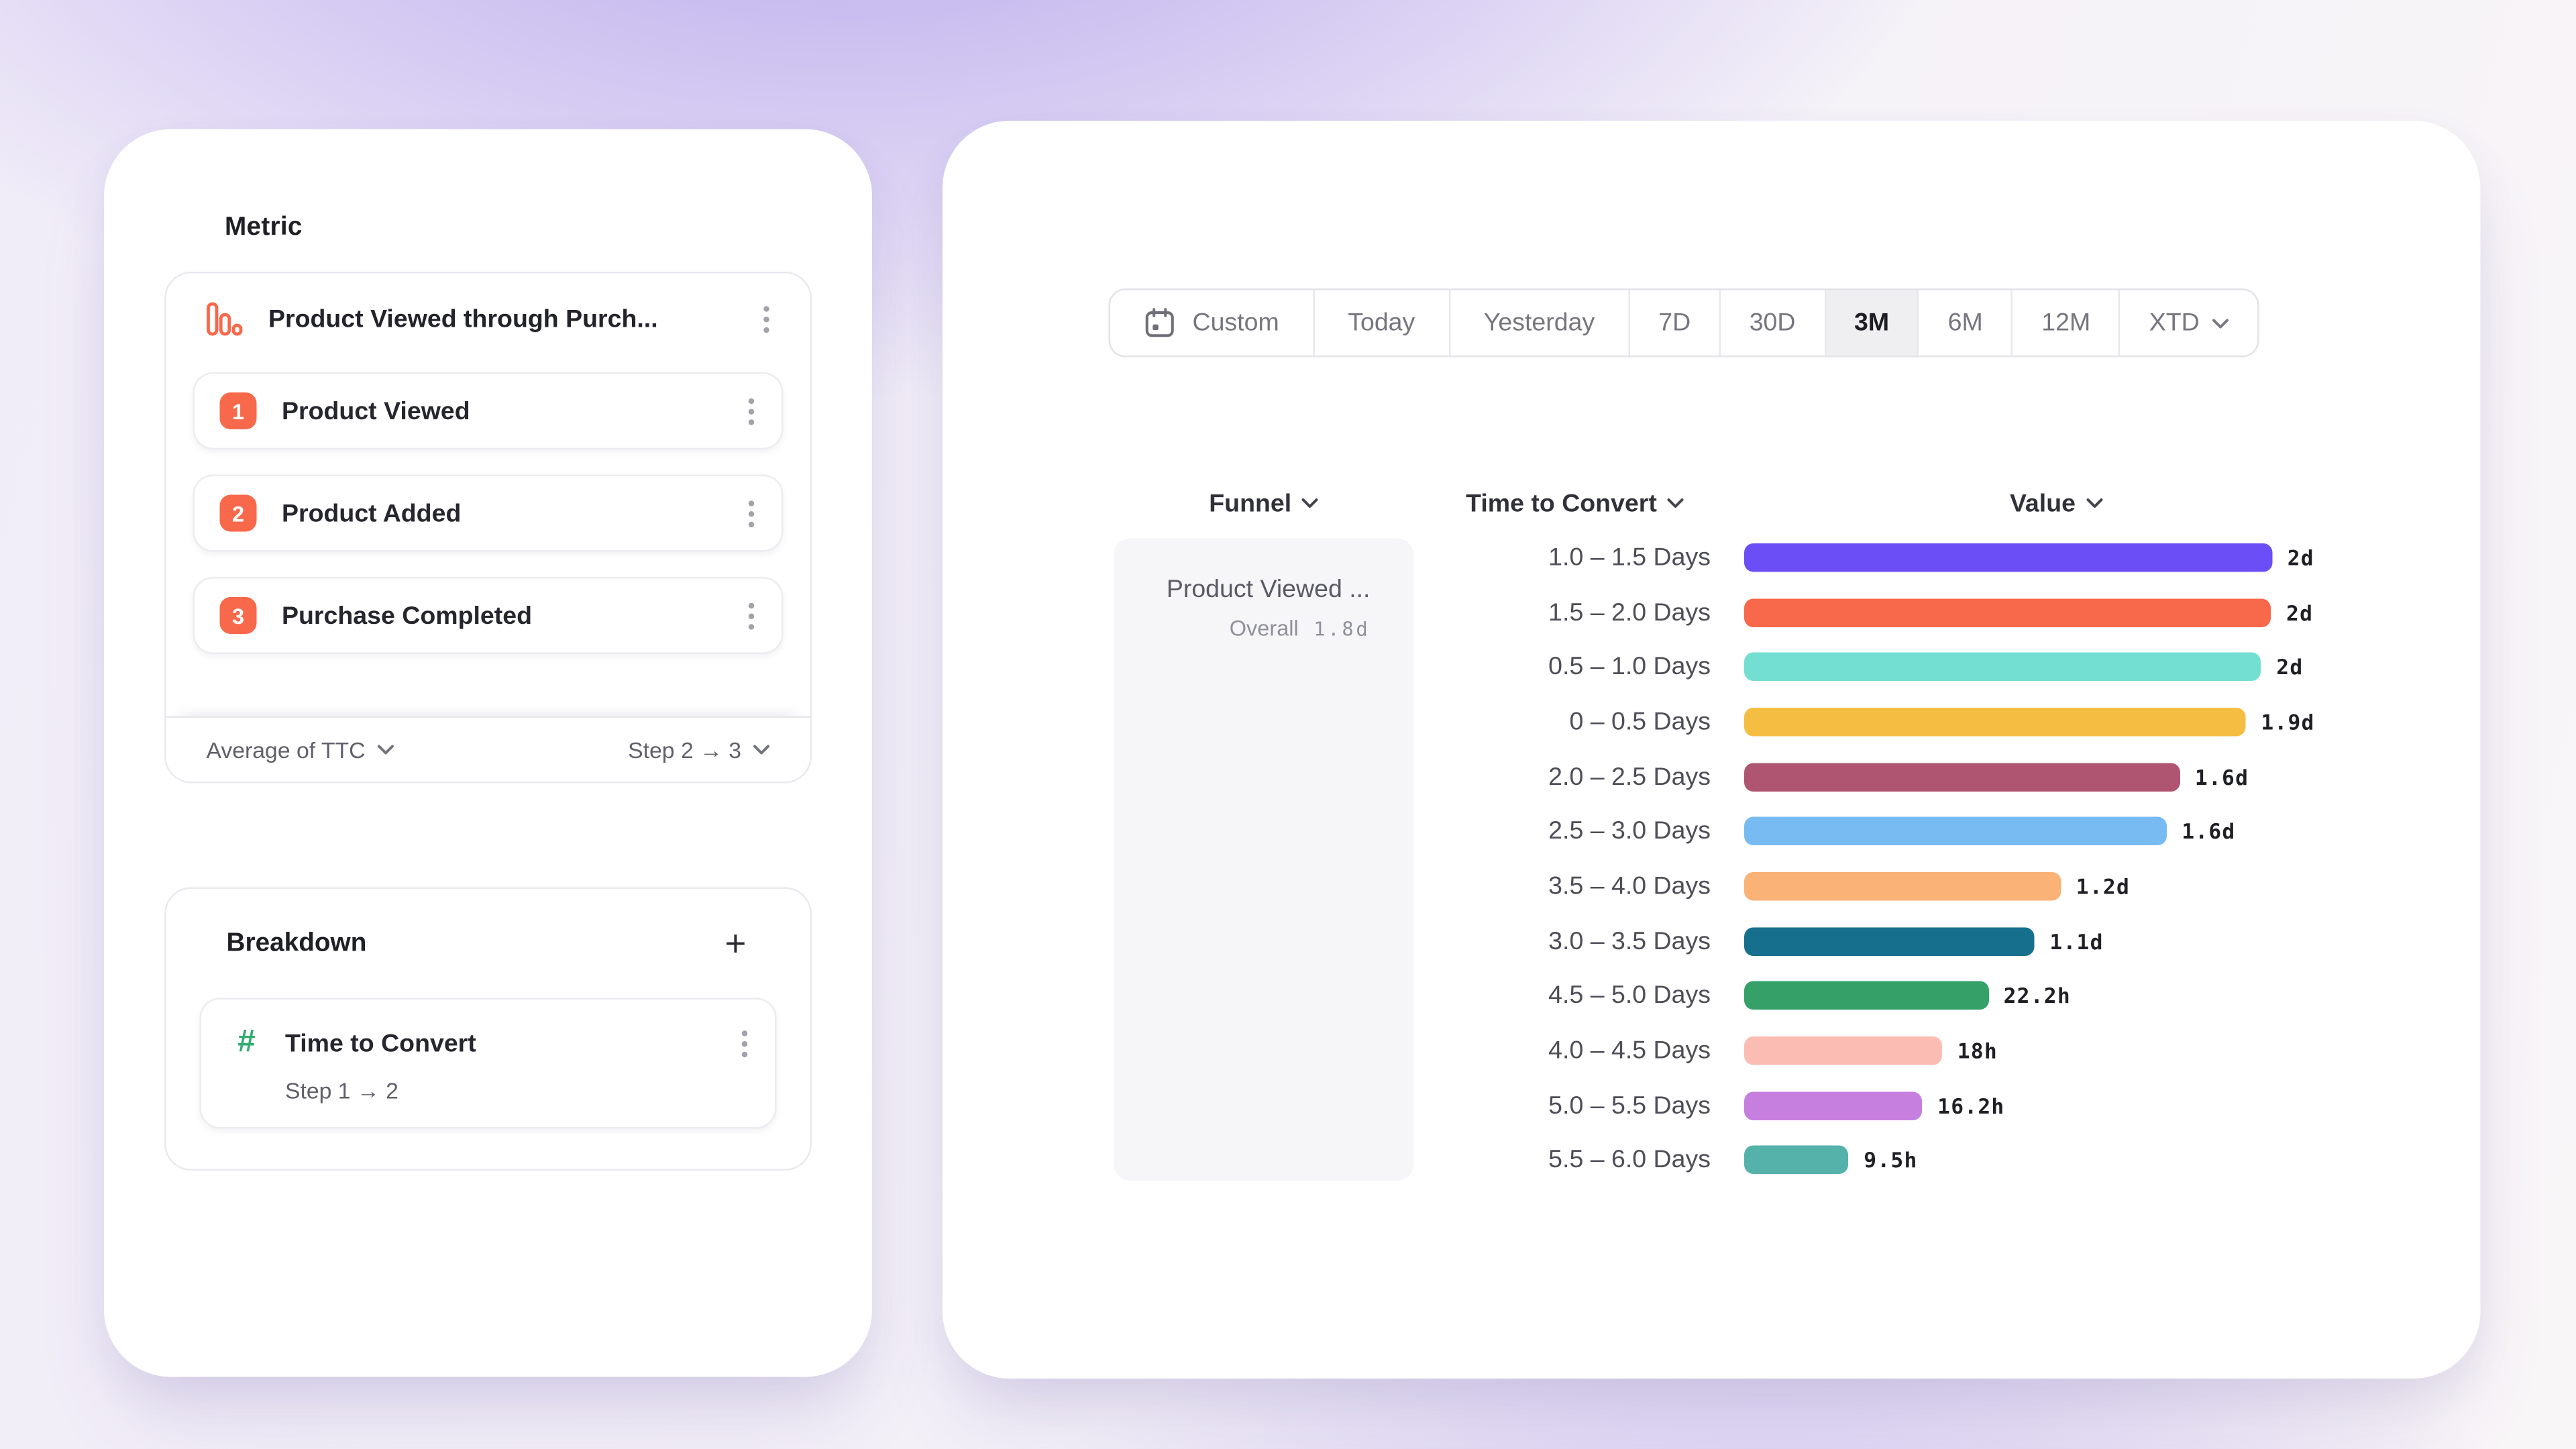 This screenshot has width=2576, height=1449. What do you see at coordinates (2042, 503) in the screenshot?
I see `column-header-label: Value` at bounding box center [2042, 503].